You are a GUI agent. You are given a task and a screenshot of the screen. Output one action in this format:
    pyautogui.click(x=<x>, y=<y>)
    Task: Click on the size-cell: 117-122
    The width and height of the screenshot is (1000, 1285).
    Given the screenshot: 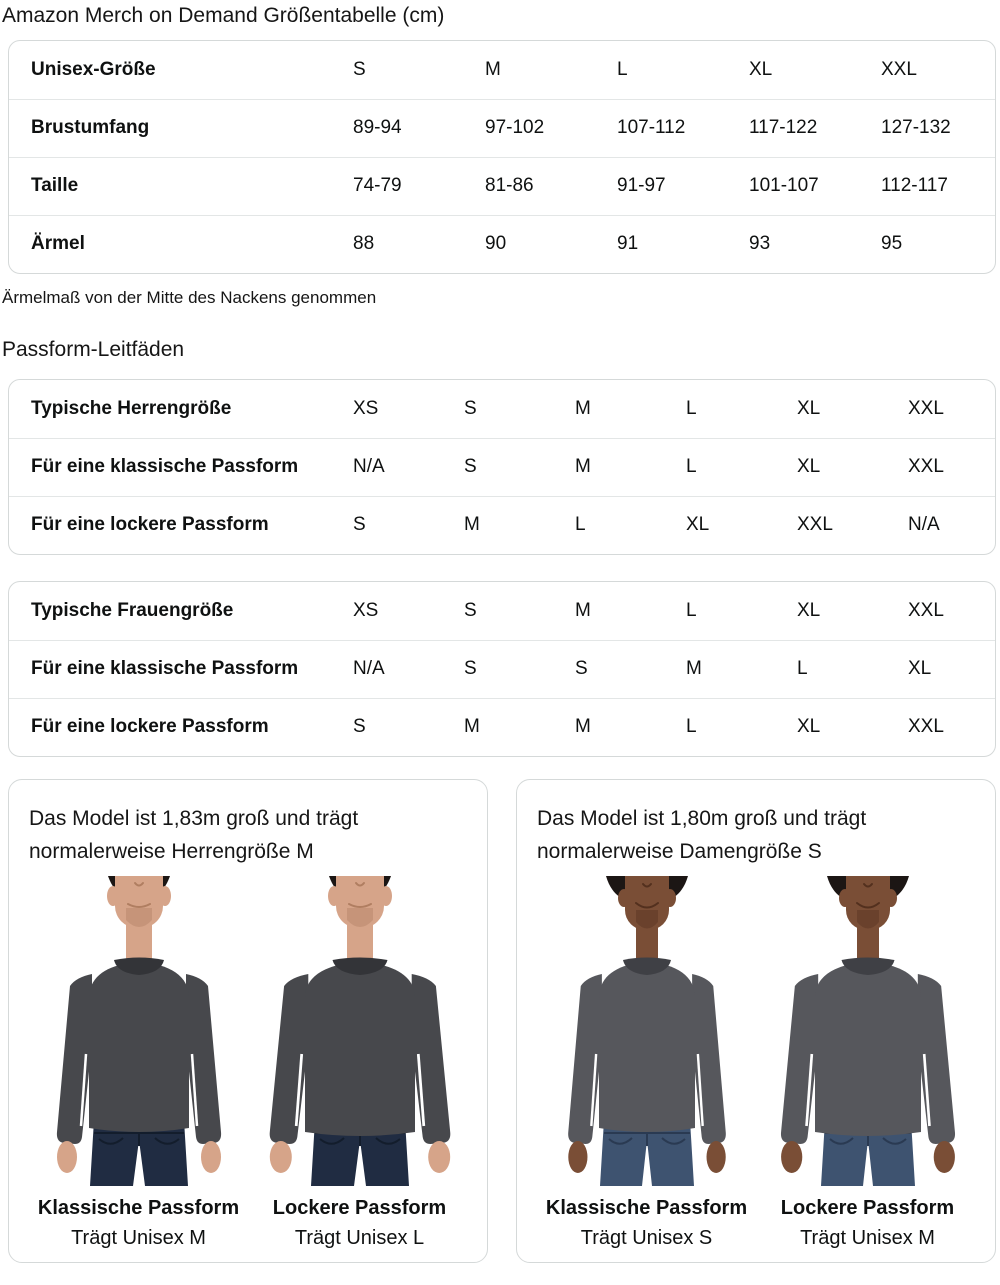 What is the action you would take?
    pyautogui.click(x=815, y=127)
    